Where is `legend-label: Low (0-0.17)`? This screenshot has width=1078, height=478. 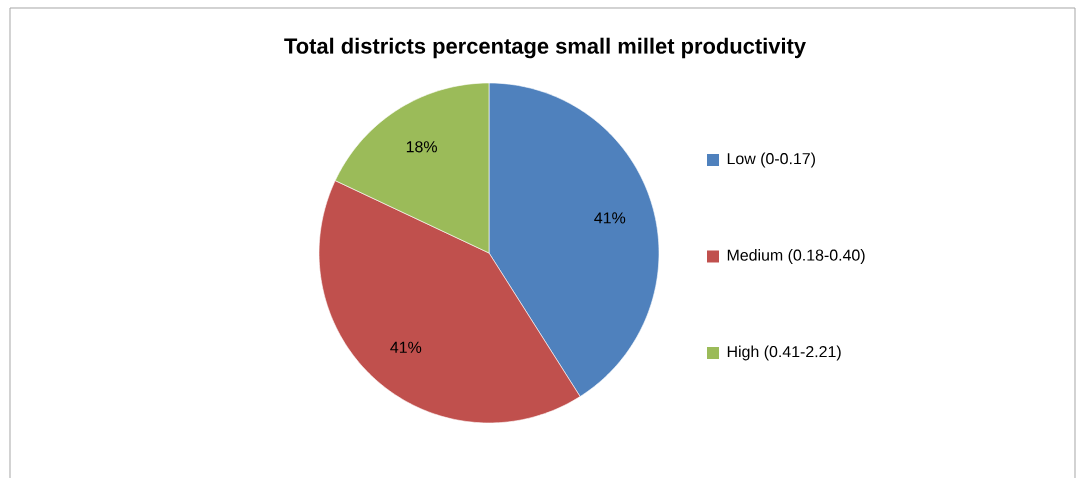
legend-label: Low (0-0.17) is located at coordinates (771, 160).